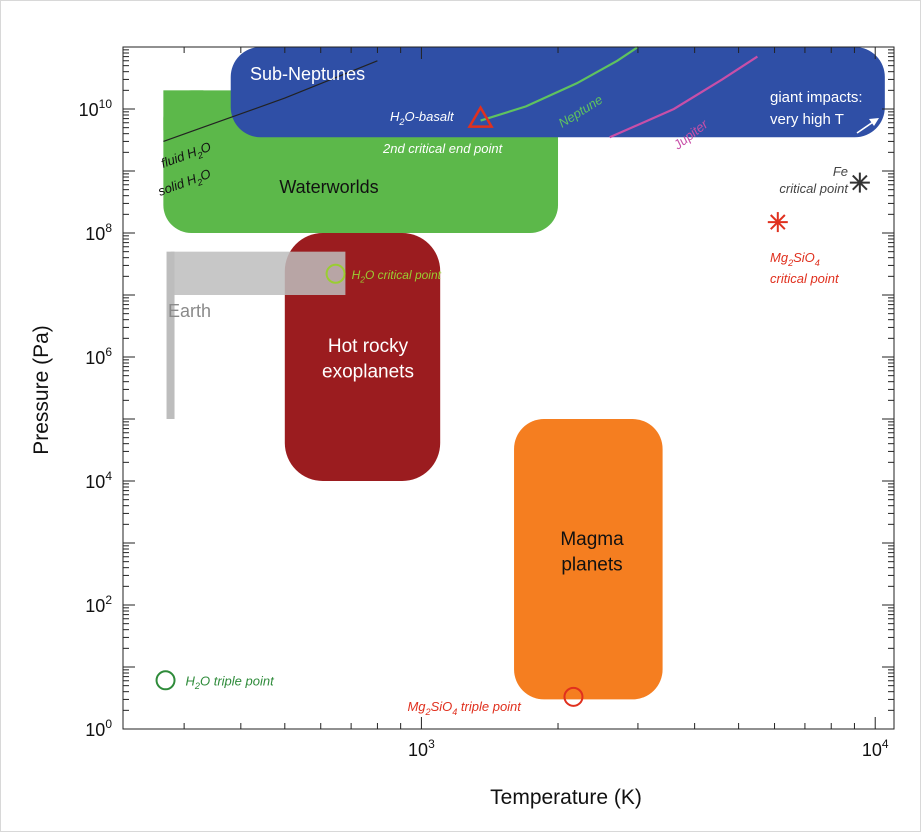 This screenshot has width=921, height=837. I want to click on y-tick-label: 10⁴, so click(98, 480).